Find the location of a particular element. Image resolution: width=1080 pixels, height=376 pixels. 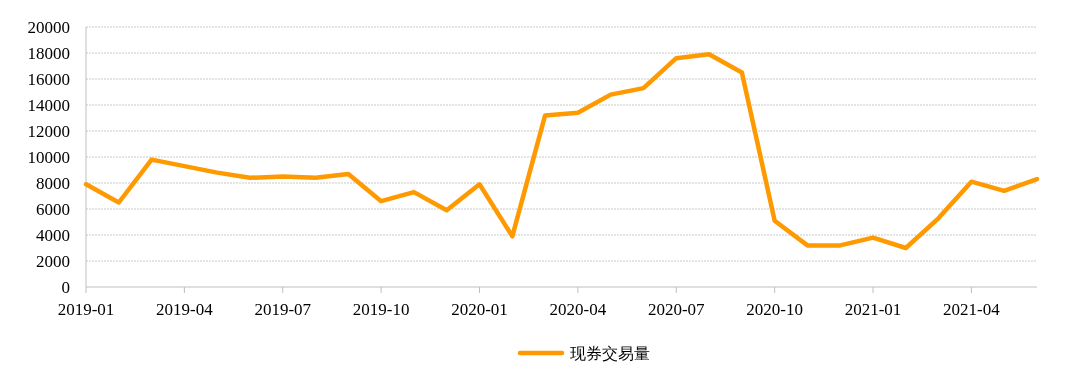

y-tick-label: 10000 is located at coordinates (48, 157).